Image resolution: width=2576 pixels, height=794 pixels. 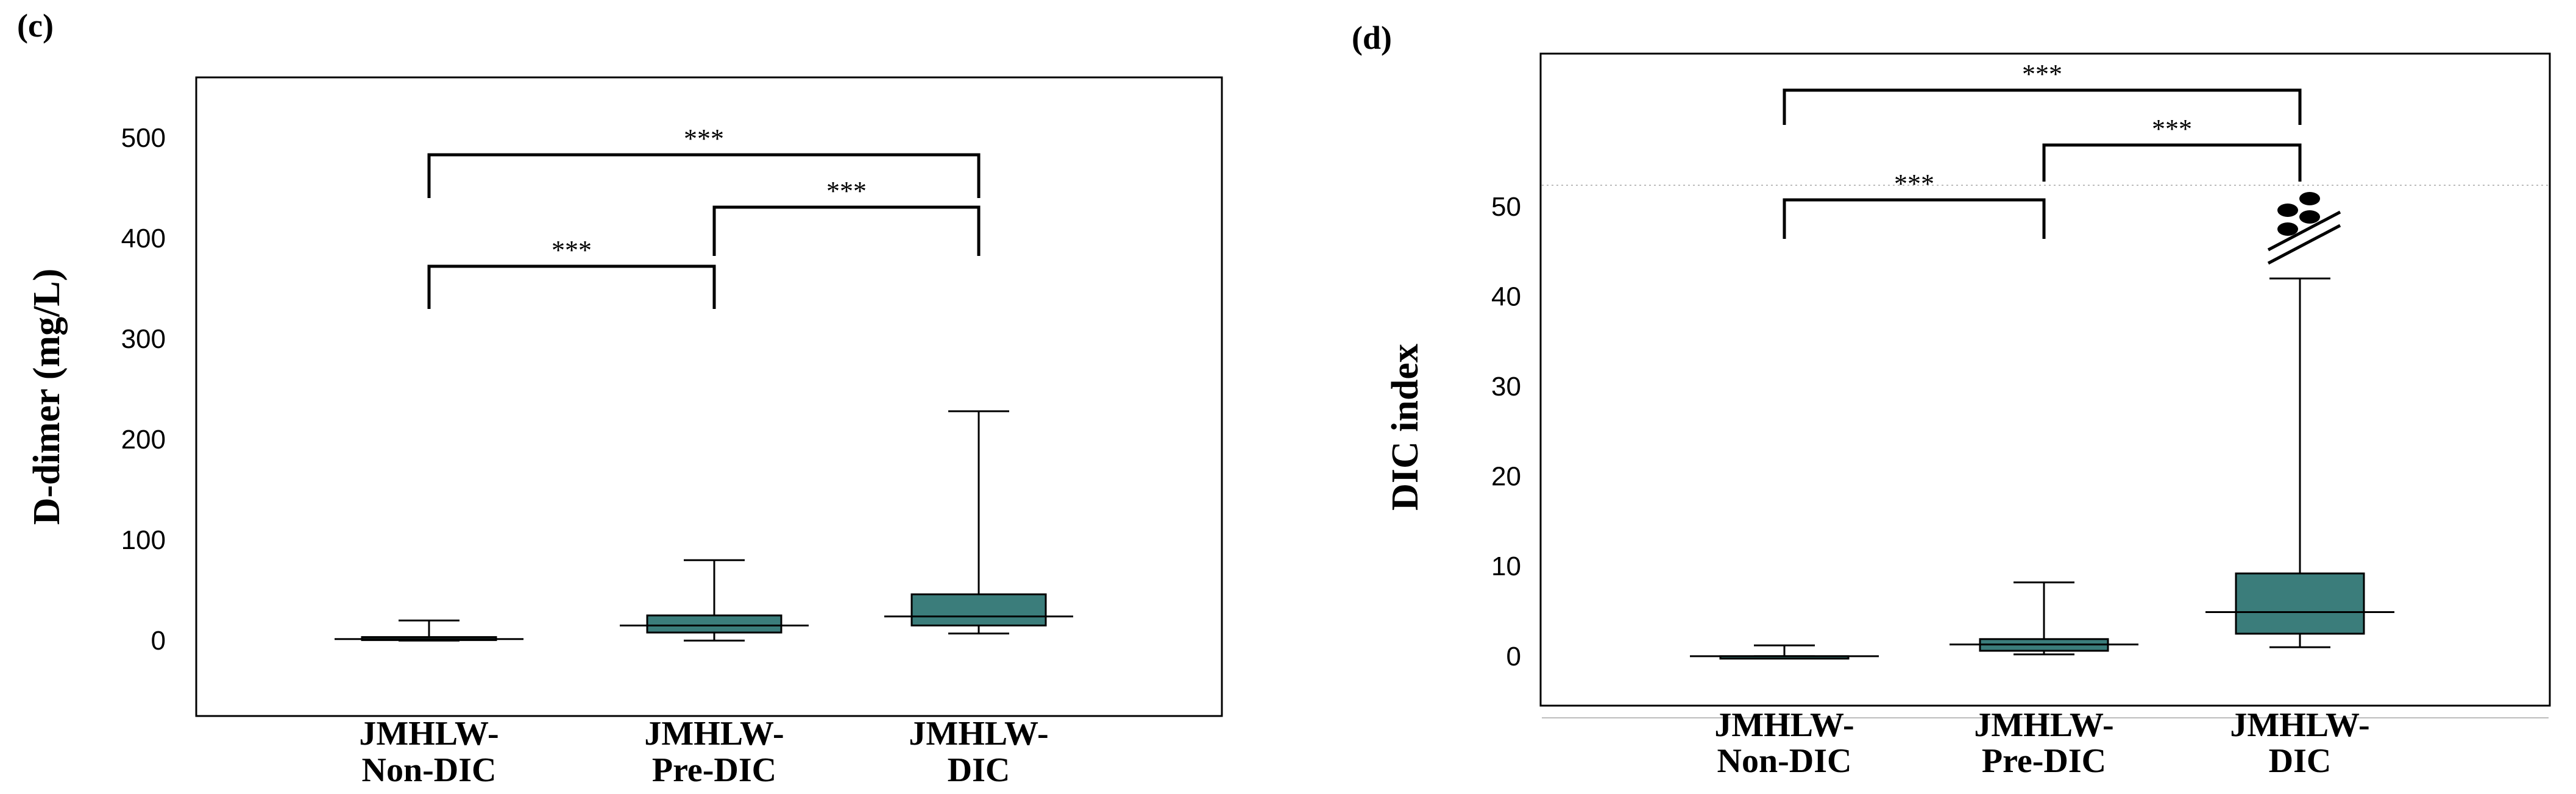 I want to click on y-tick-label: 50, so click(x=1506, y=207).